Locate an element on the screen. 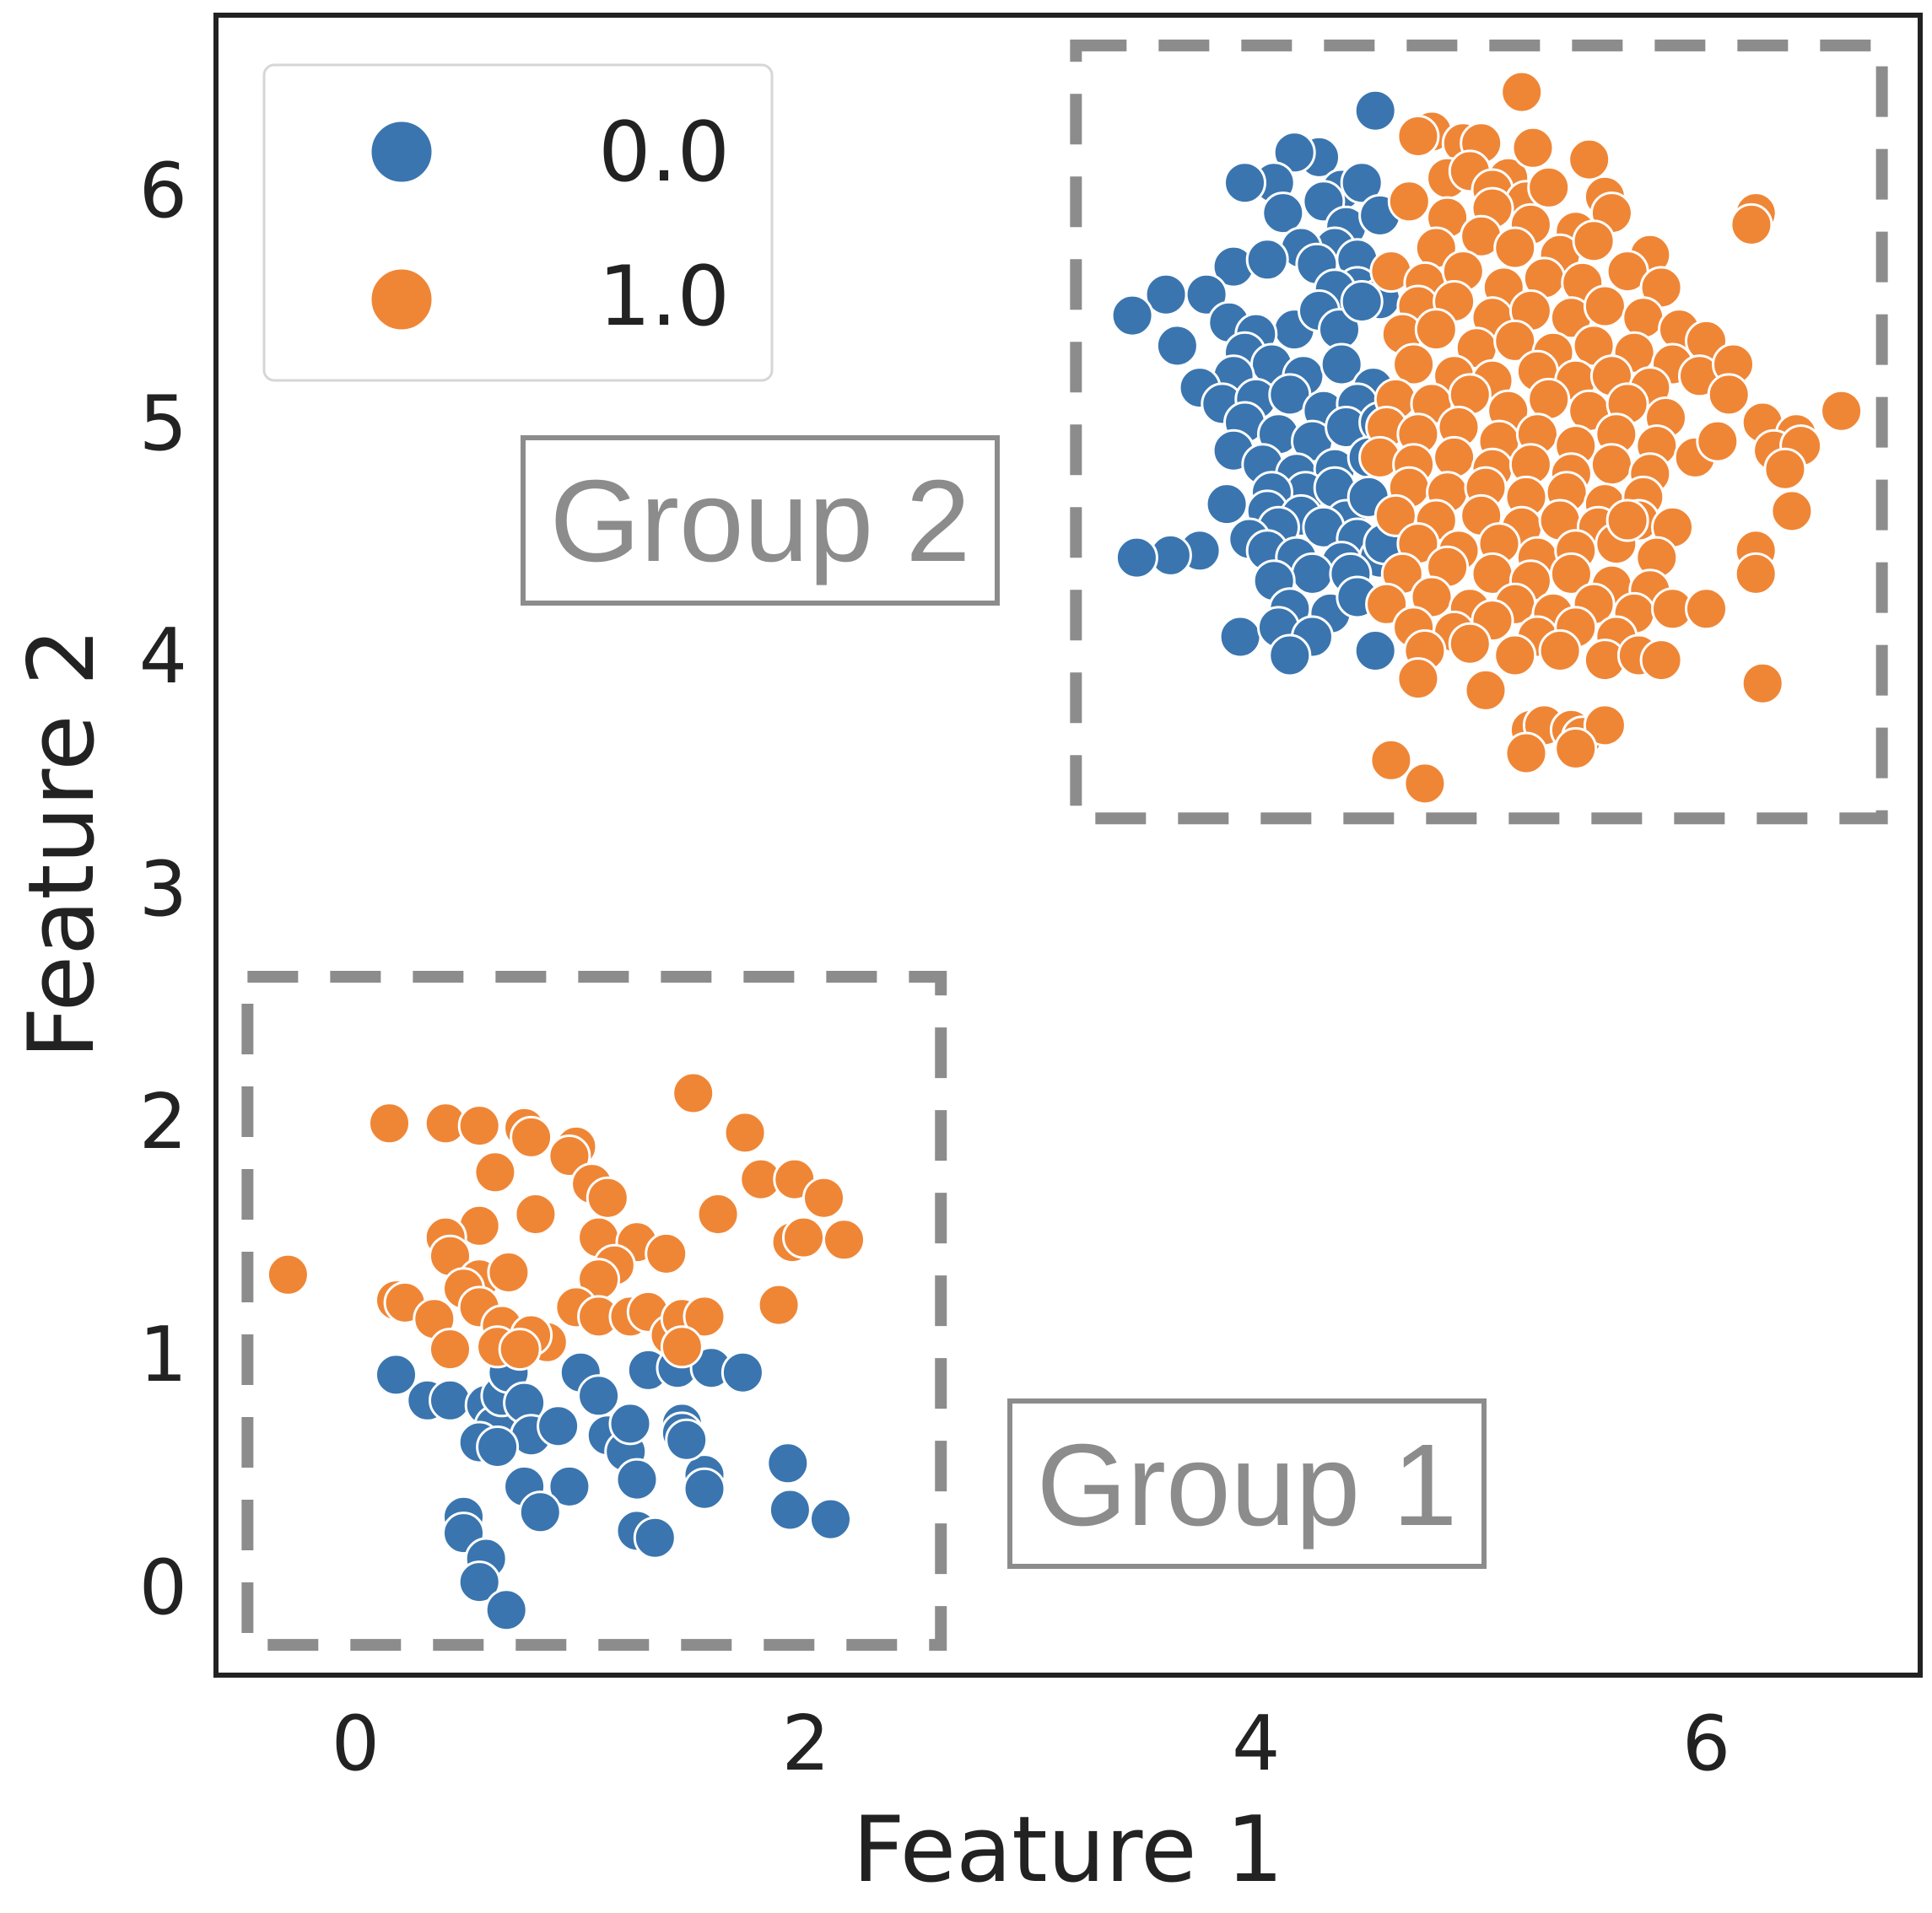  group-2-label: Group 2 is located at coordinates (760, 521).